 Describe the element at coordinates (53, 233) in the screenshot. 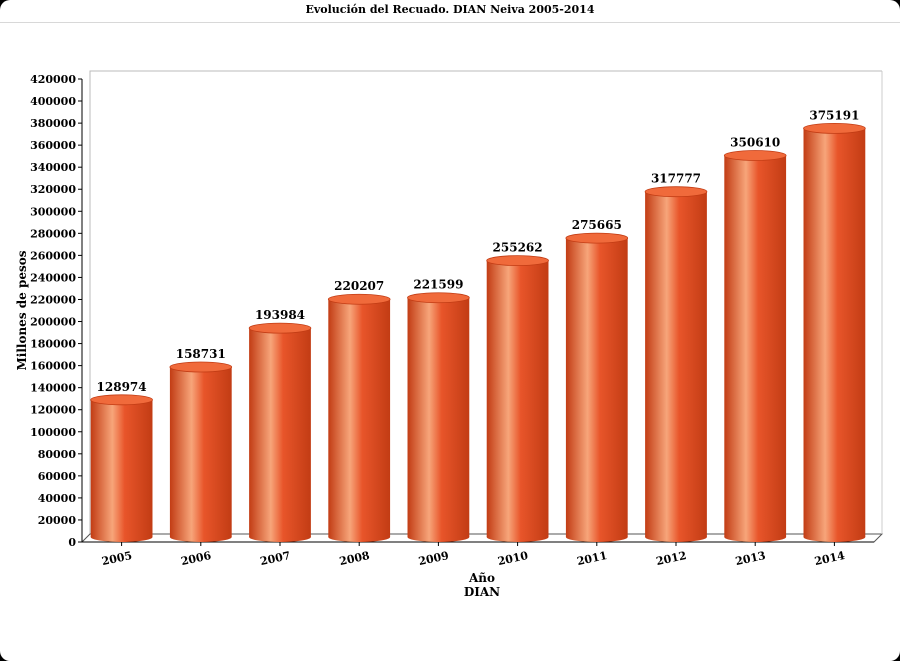

I see `y-tick-label: 280000` at that location.